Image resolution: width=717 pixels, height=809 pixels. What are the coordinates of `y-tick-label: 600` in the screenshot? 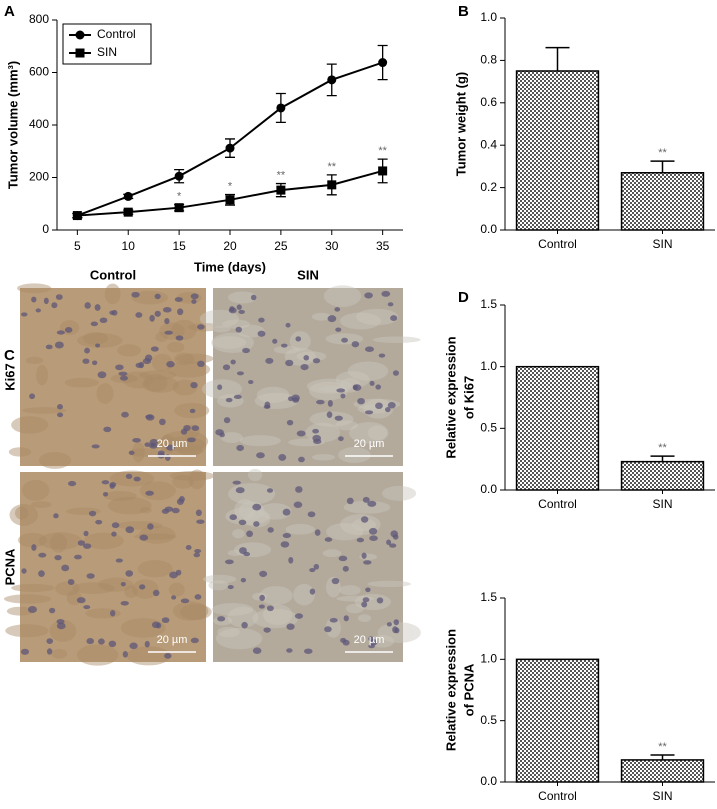 It's located at (39, 72).